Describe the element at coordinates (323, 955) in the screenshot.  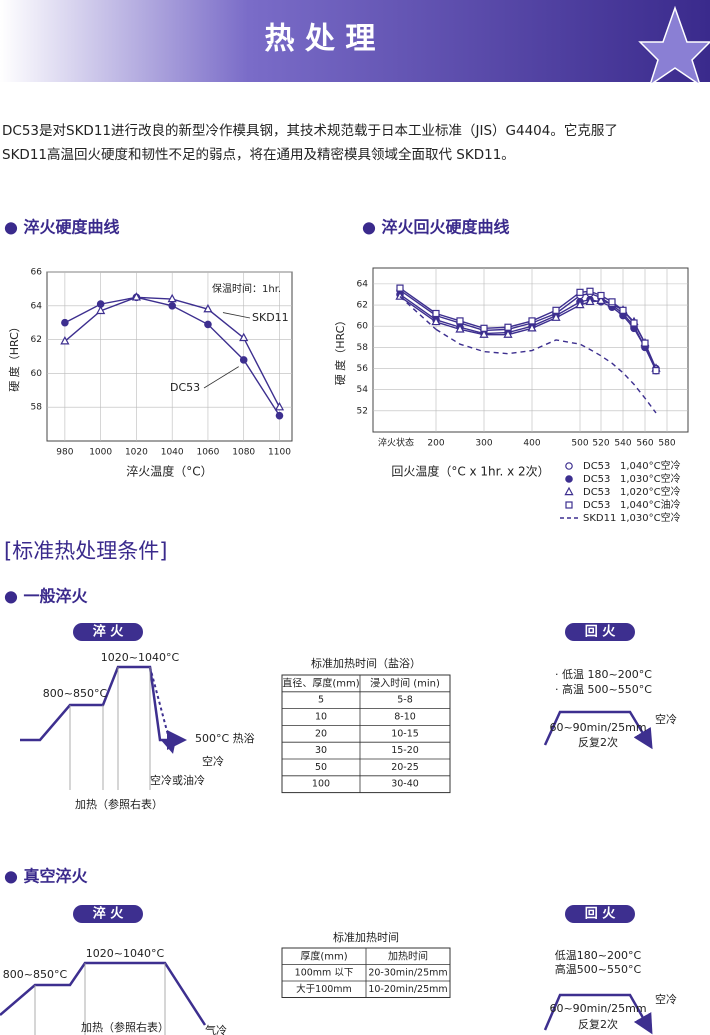
I see `table-header: 厚度(mm)` at that location.